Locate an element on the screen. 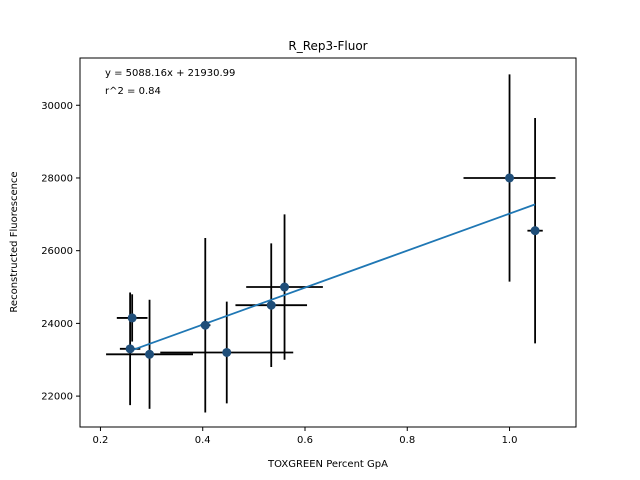  y-tick-label: 24000 is located at coordinates (57, 324).